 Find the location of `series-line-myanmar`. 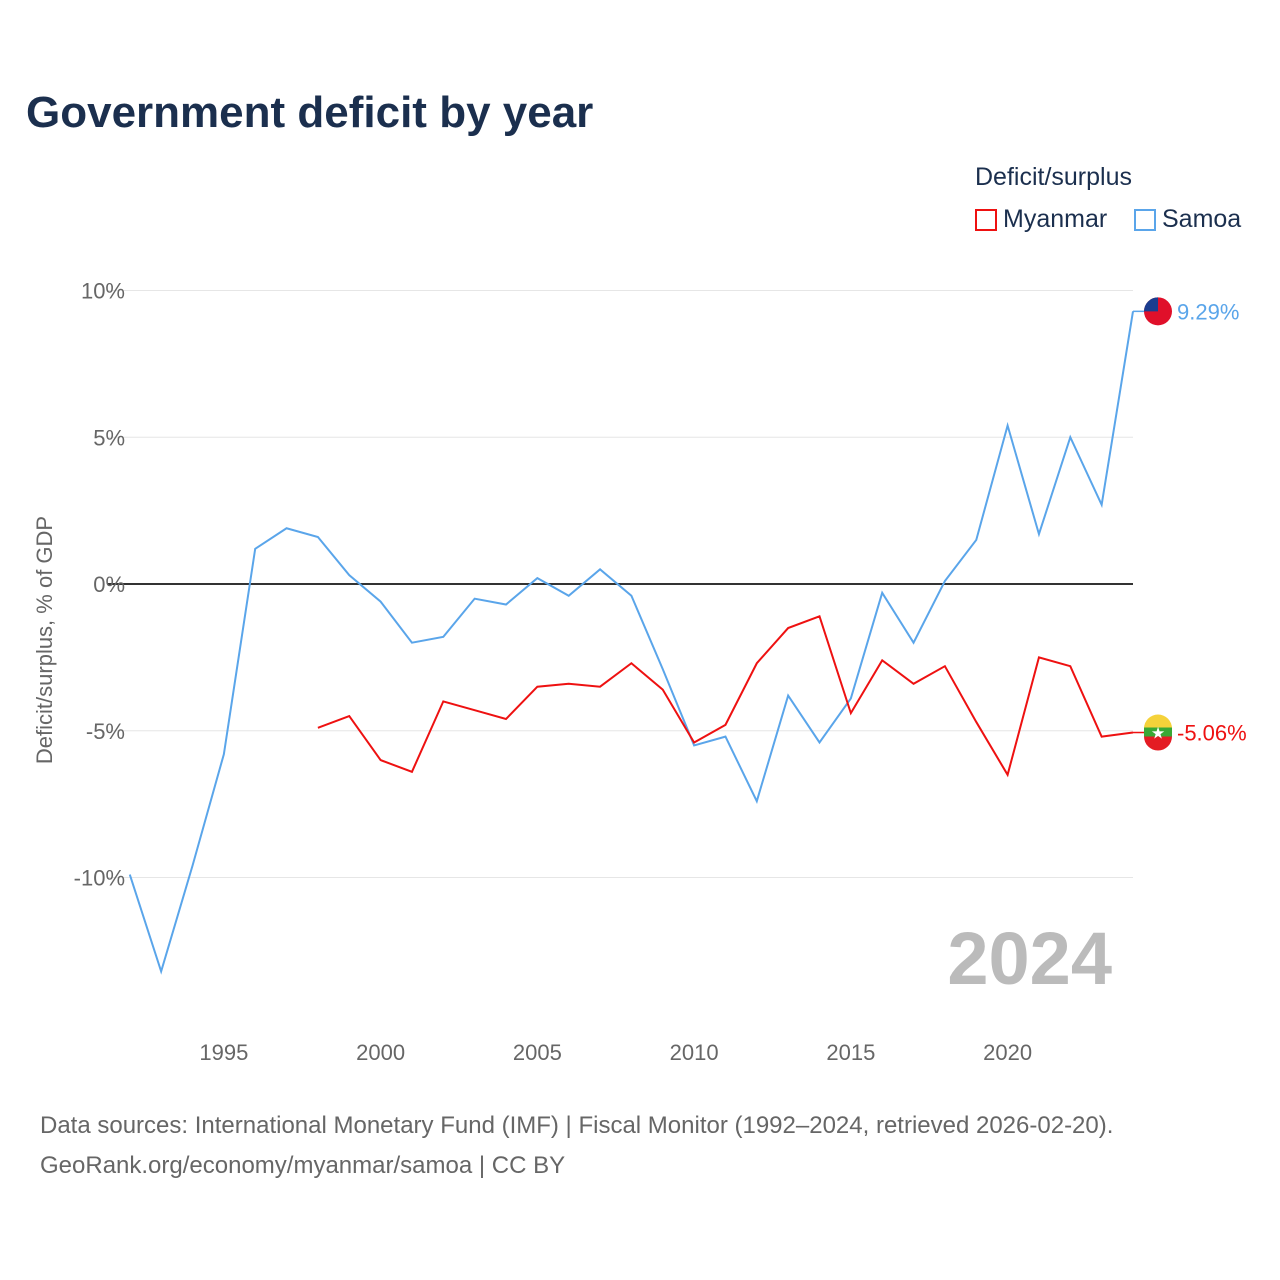

series-line-myanmar is located at coordinates (725, 696).